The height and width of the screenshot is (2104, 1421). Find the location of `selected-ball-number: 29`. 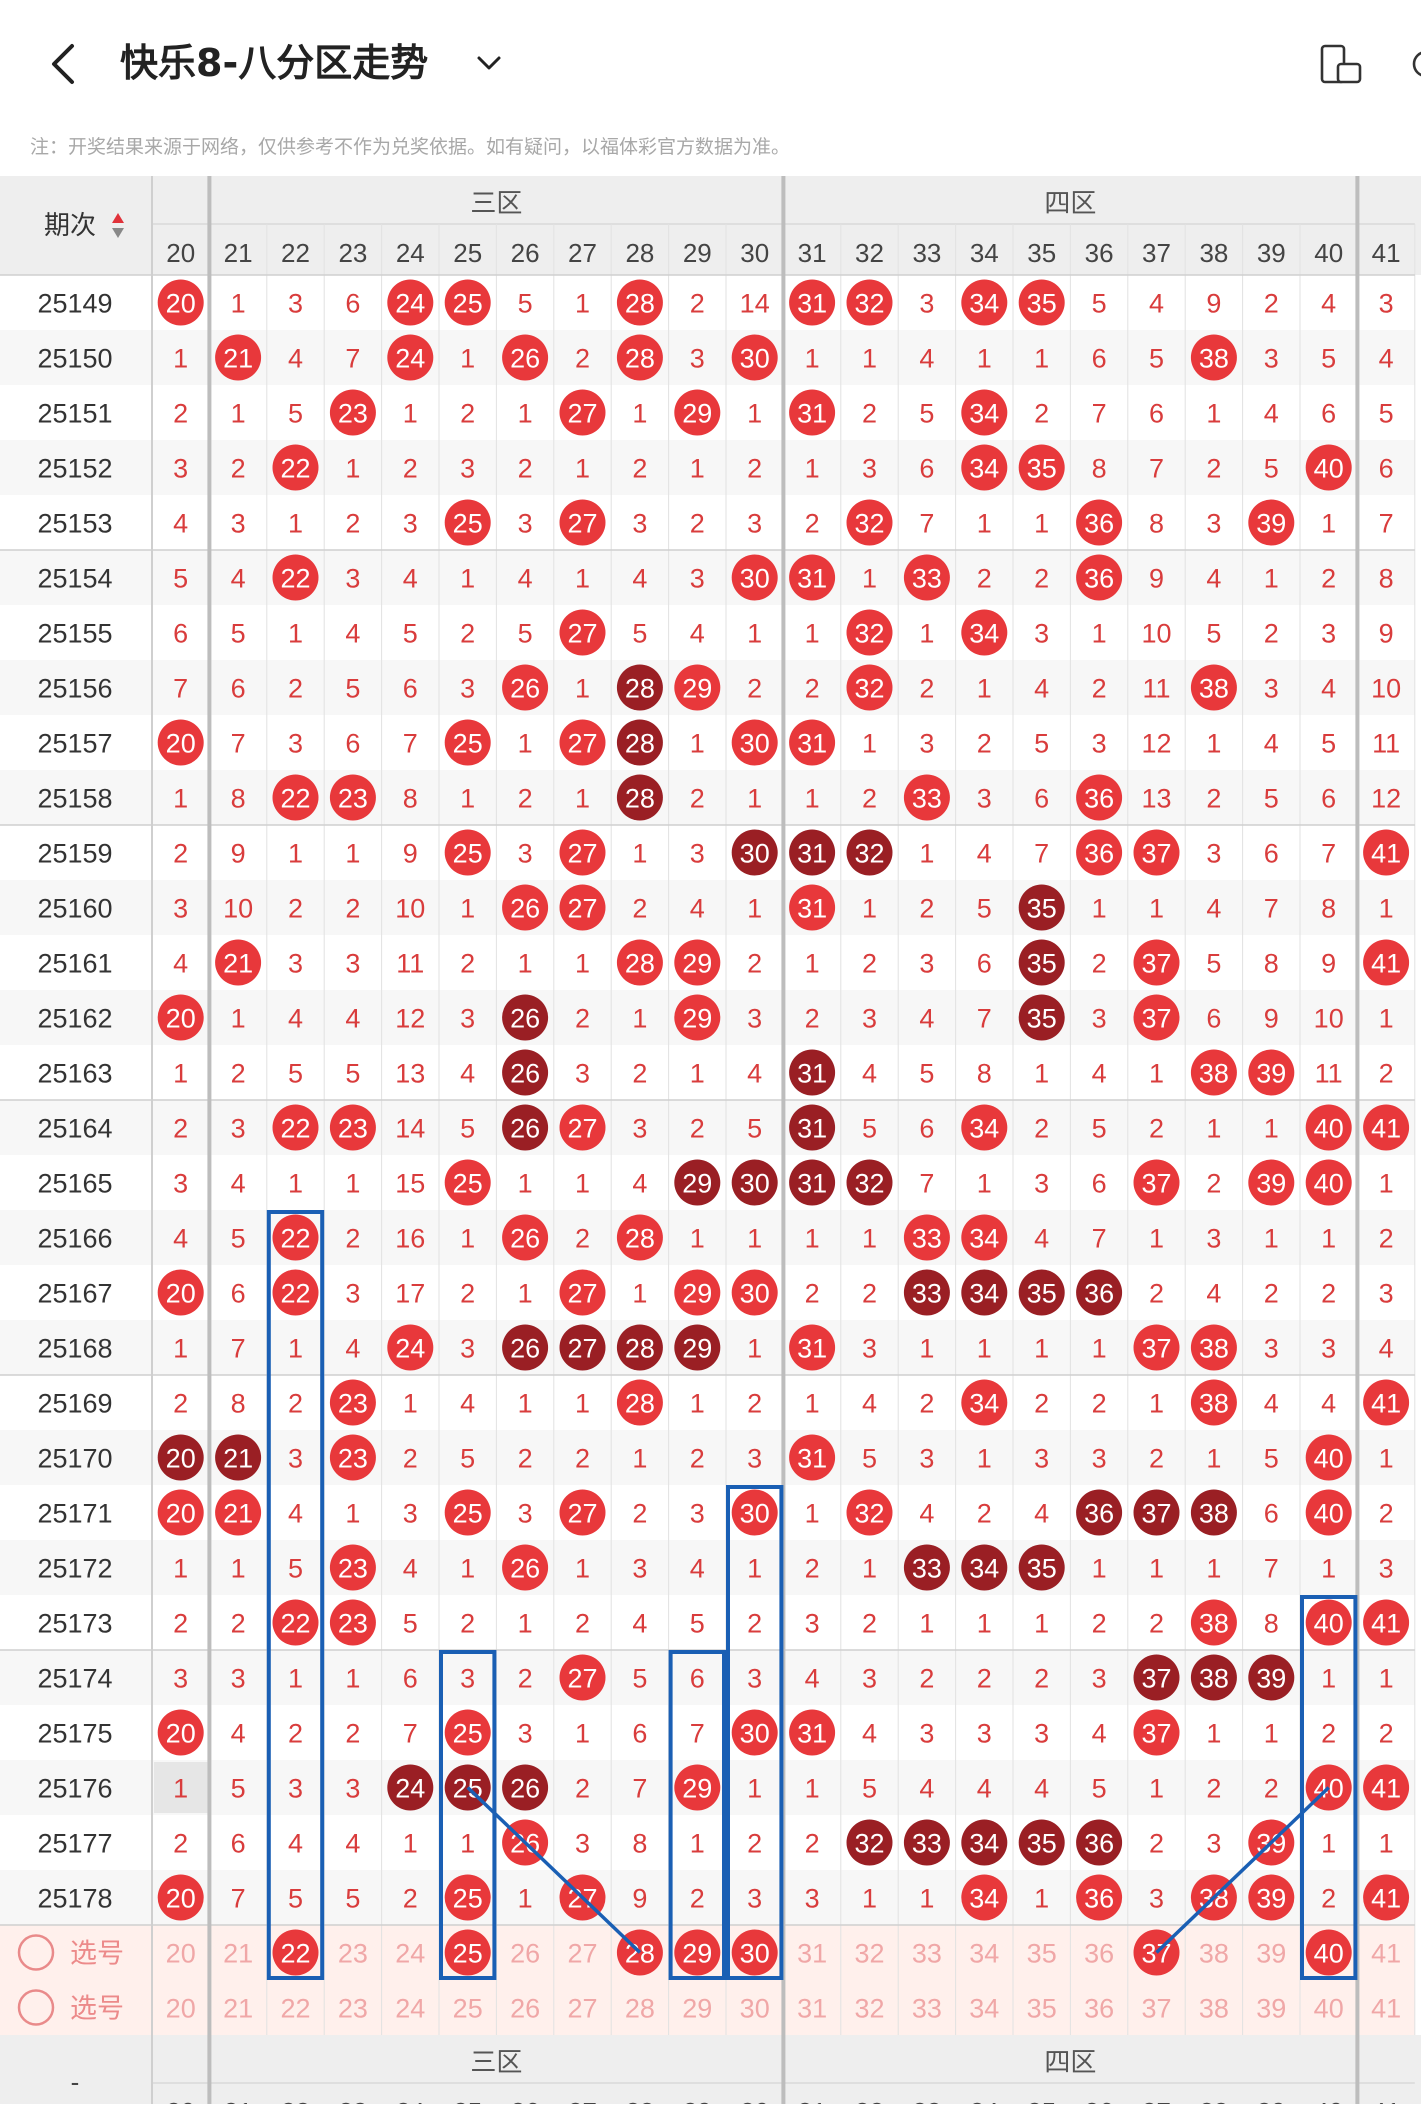

selected-ball-number: 29 is located at coordinates (697, 1954).